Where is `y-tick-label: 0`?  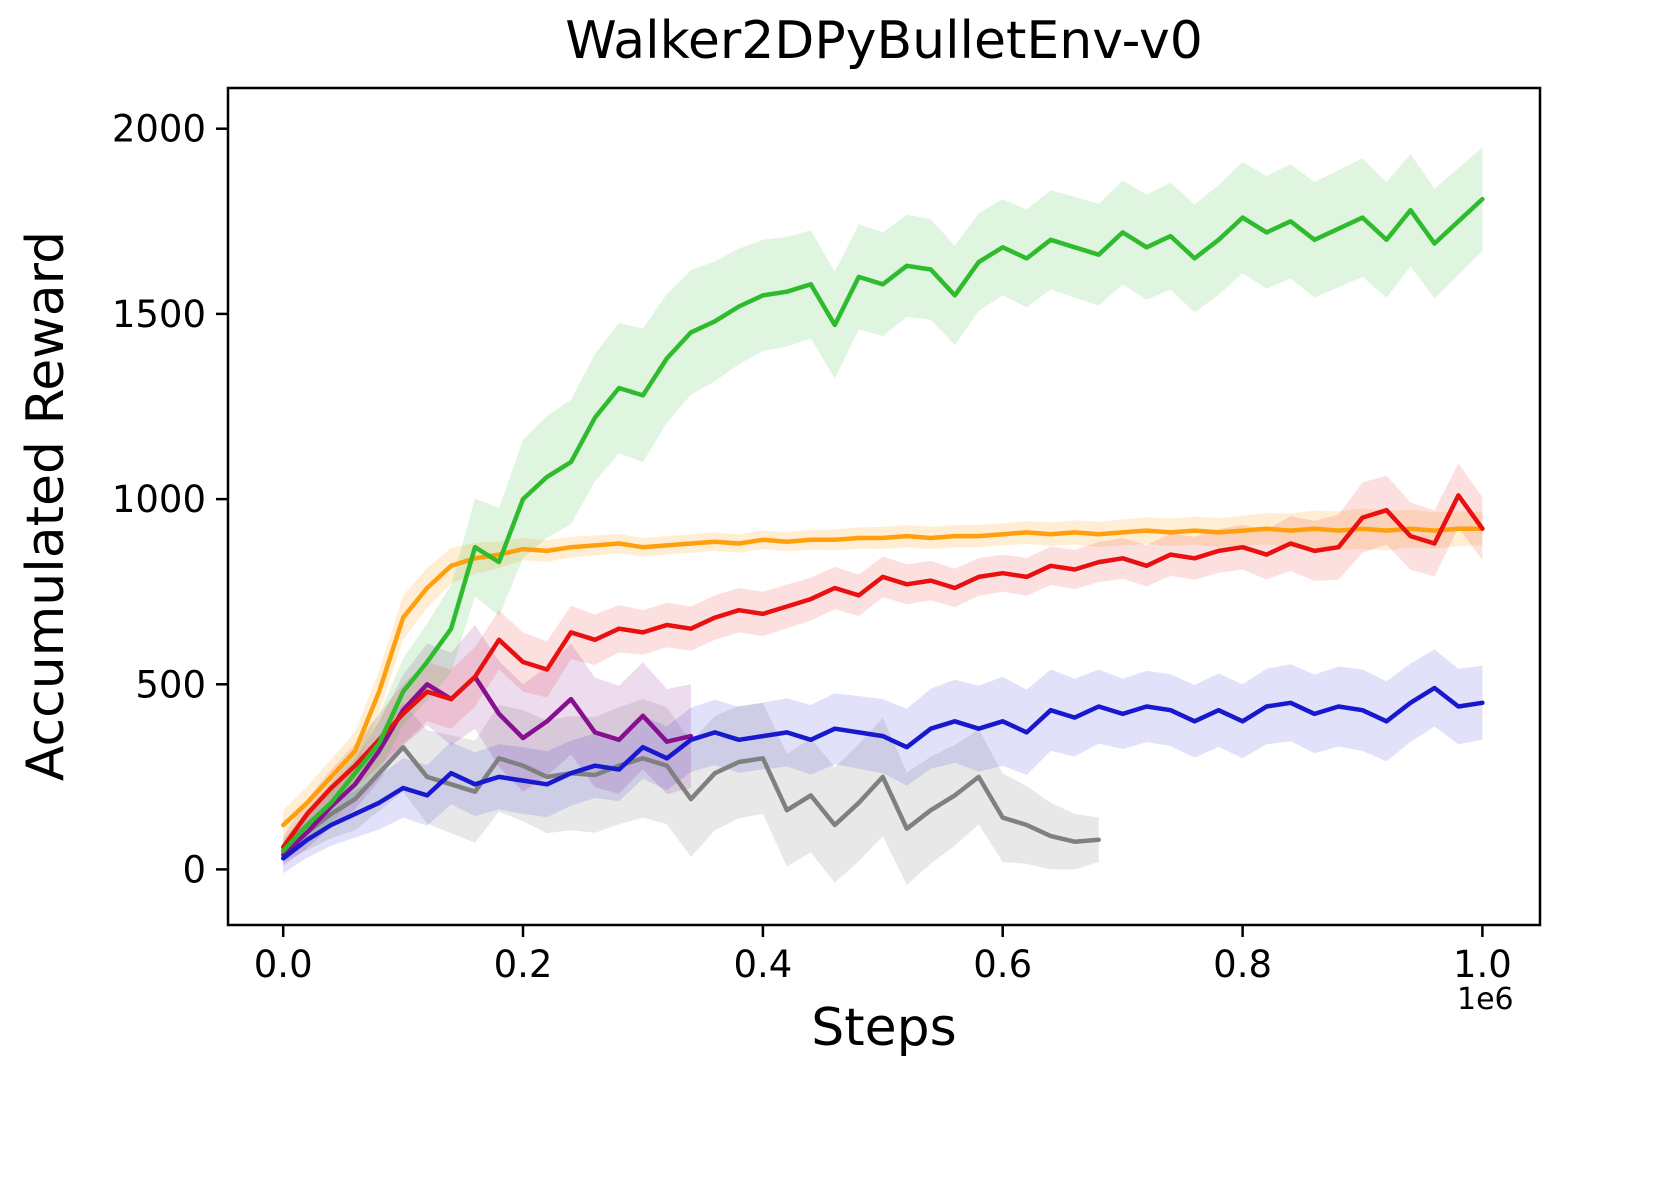 y-tick-label: 0 is located at coordinates (194, 869).